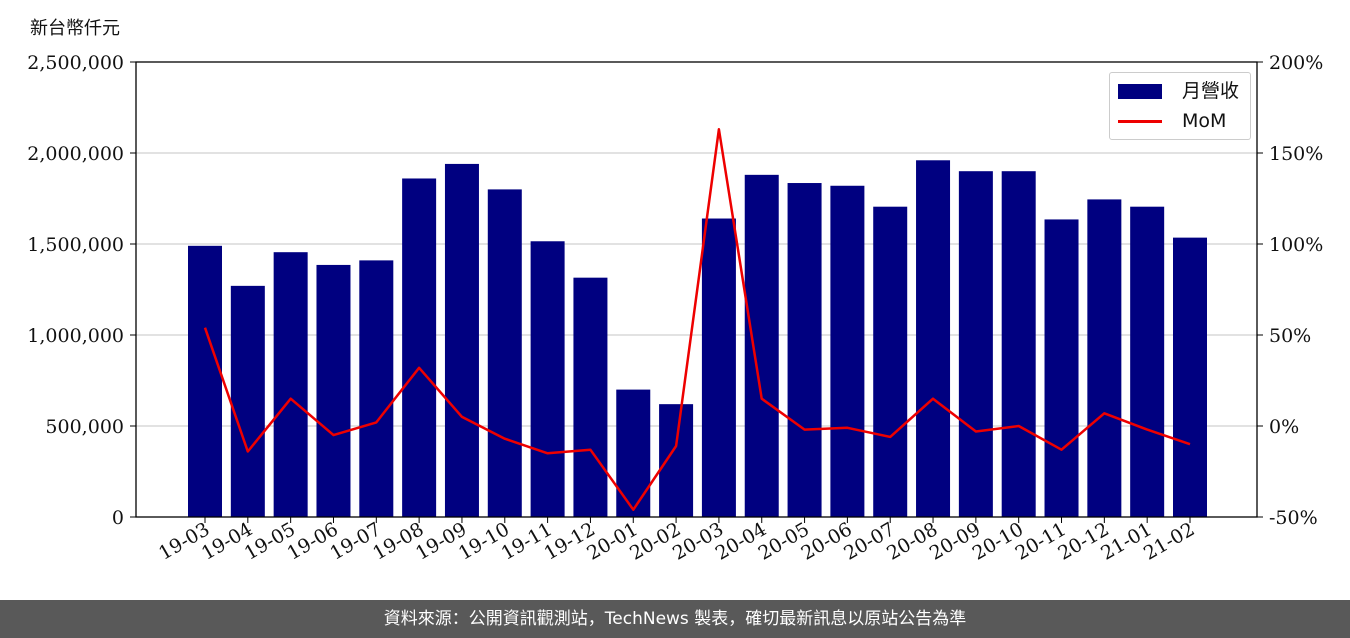 The width and height of the screenshot is (1350, 638). I want to click on source-footer: 資料來源：公開資訊觀測站，TechNews 製表，確切最新訊息以原站公告為準, so click(675, 619).